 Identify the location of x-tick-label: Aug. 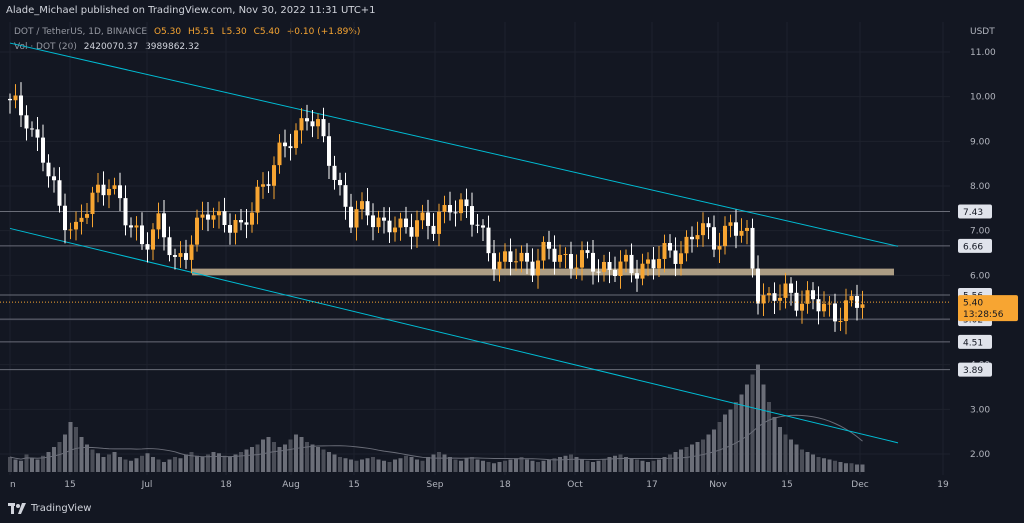
(291, 485).